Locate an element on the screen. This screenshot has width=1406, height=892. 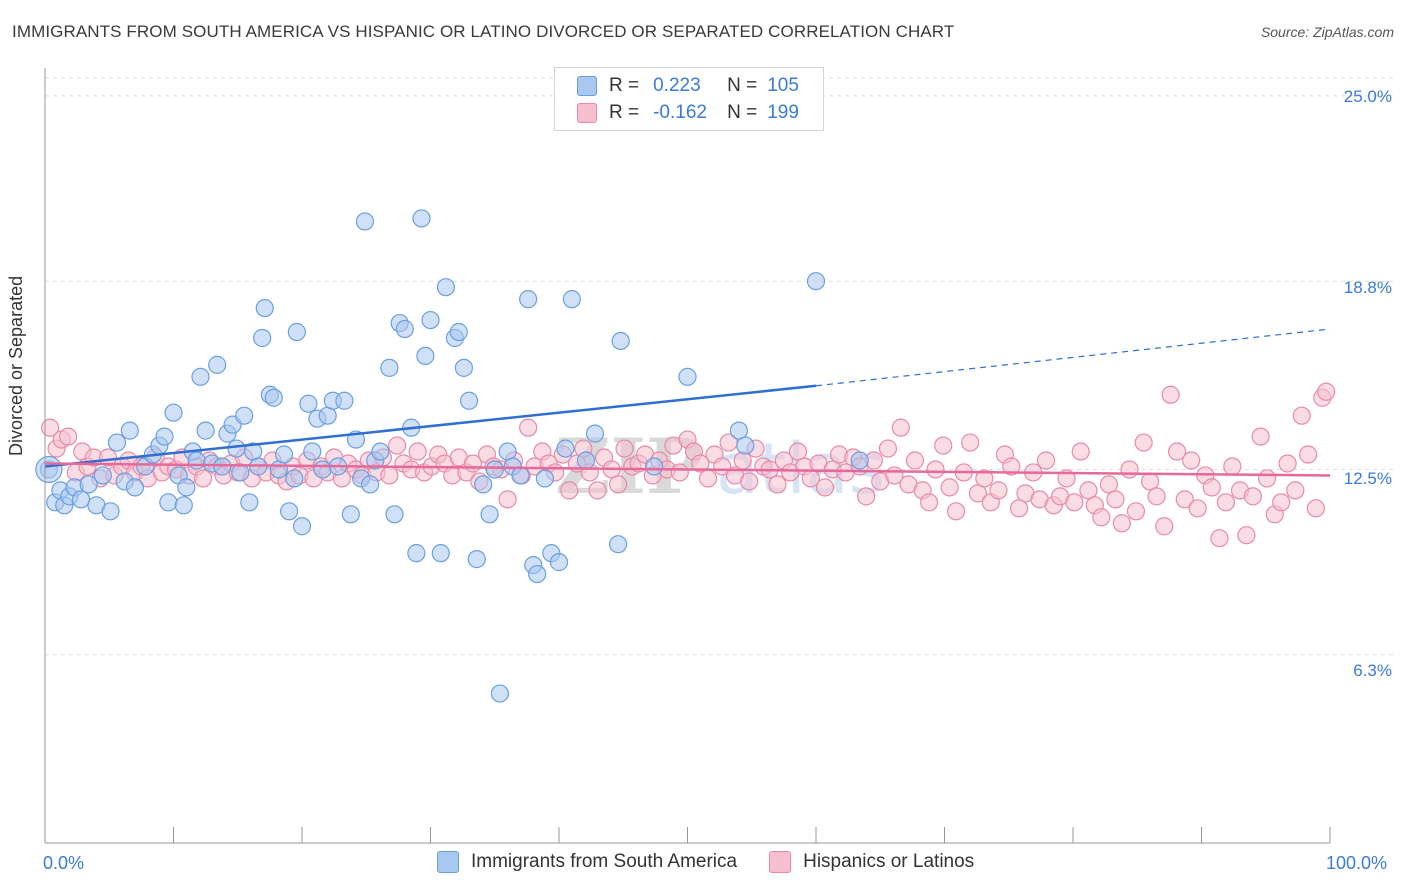
legend-item-south-america: Immigrants from South America is located at coordinates (587, 862).